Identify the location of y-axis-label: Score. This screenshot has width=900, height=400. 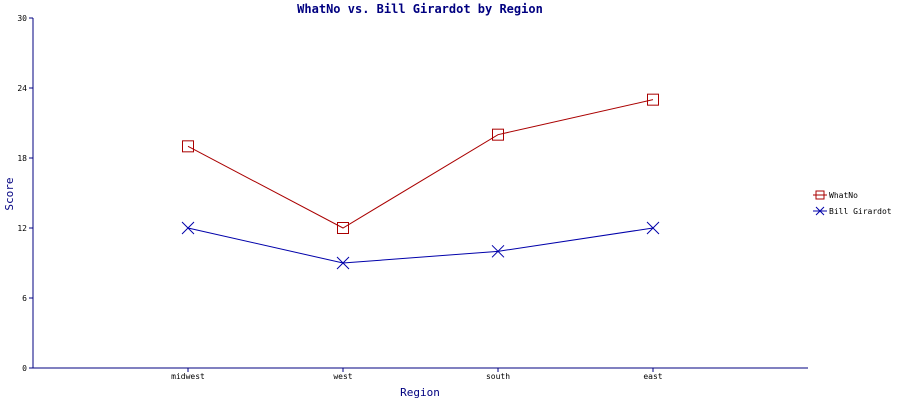
(9, 193).